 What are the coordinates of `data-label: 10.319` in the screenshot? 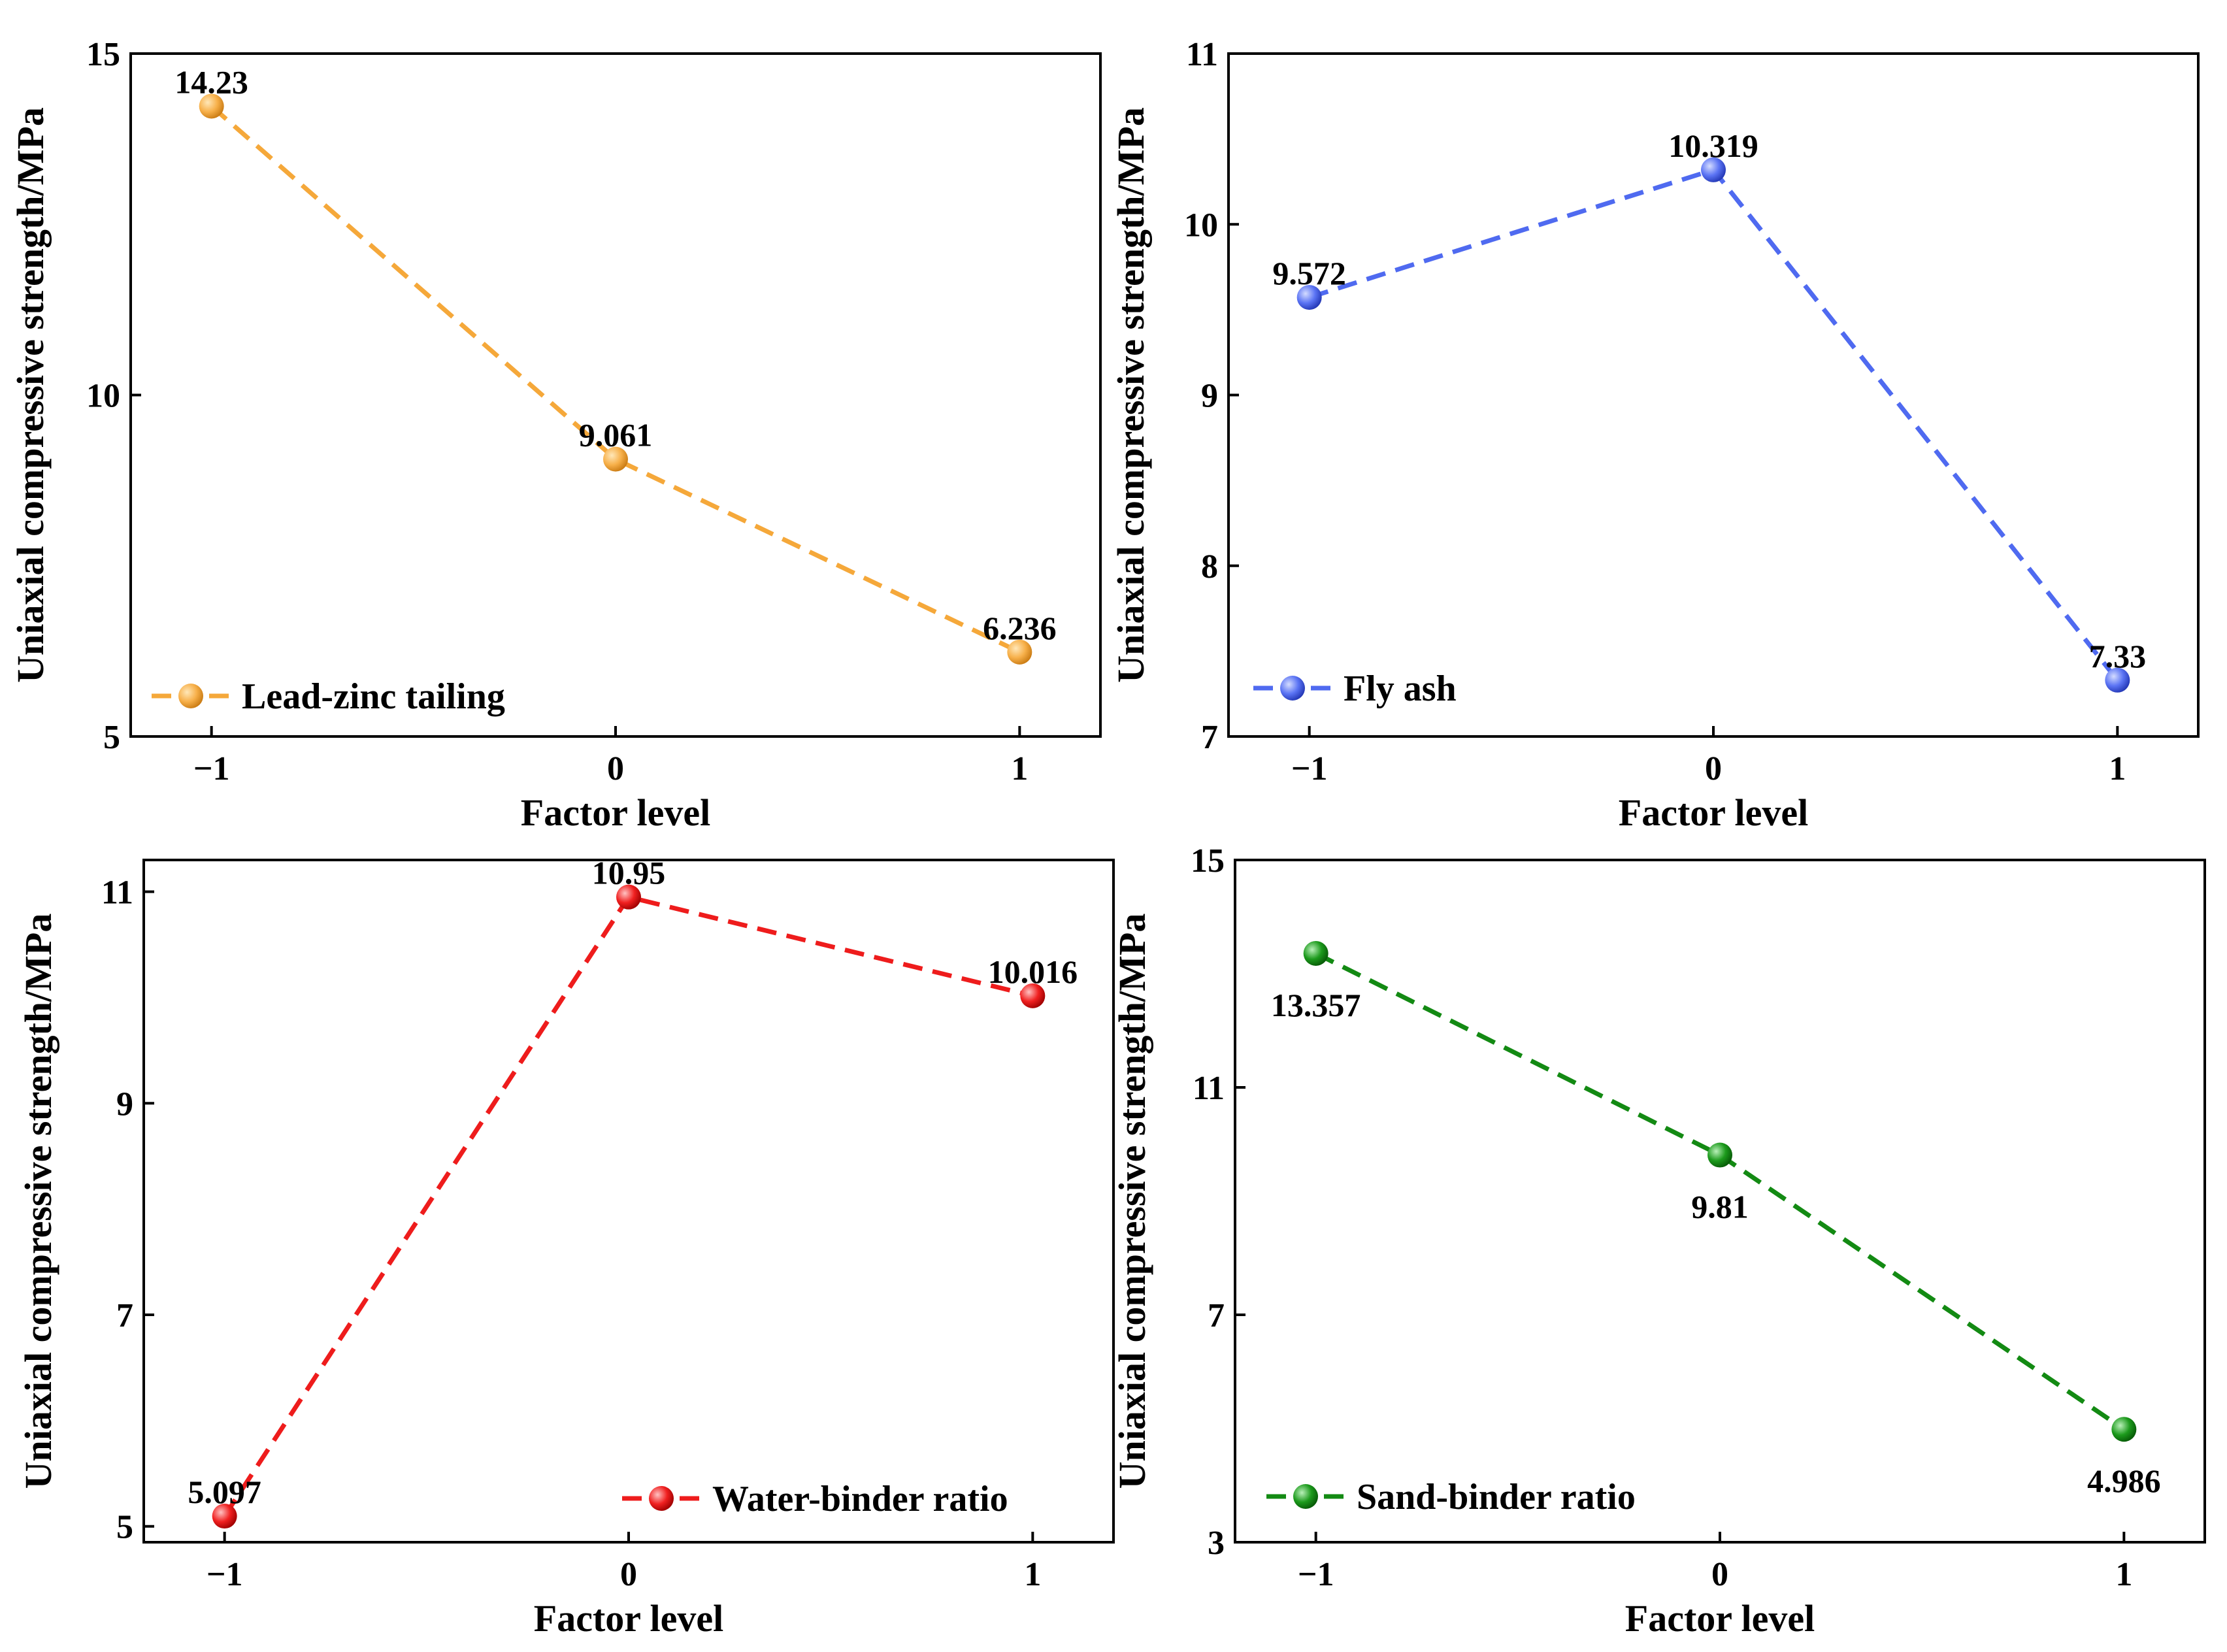 It's located at (1713, 145).